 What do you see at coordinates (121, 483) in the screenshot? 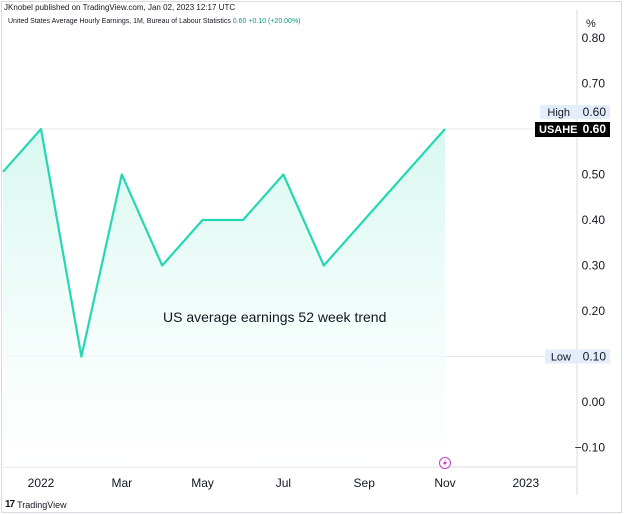
I see `x-tick-label: Mar` at bounding box center [121, 483].